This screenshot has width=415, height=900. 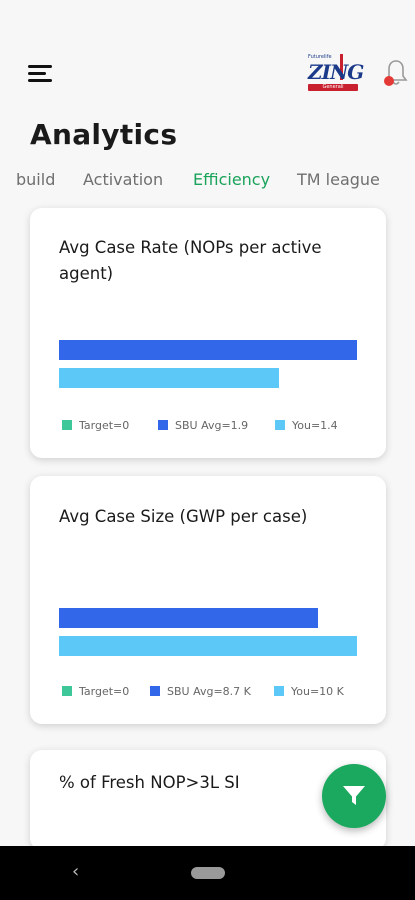 What do you see at coordinates (209, 691) in the screenshot?
I see `legend-label-sbu-avg: SBU Avg=8.7 K` at bounding box center [209, 691].